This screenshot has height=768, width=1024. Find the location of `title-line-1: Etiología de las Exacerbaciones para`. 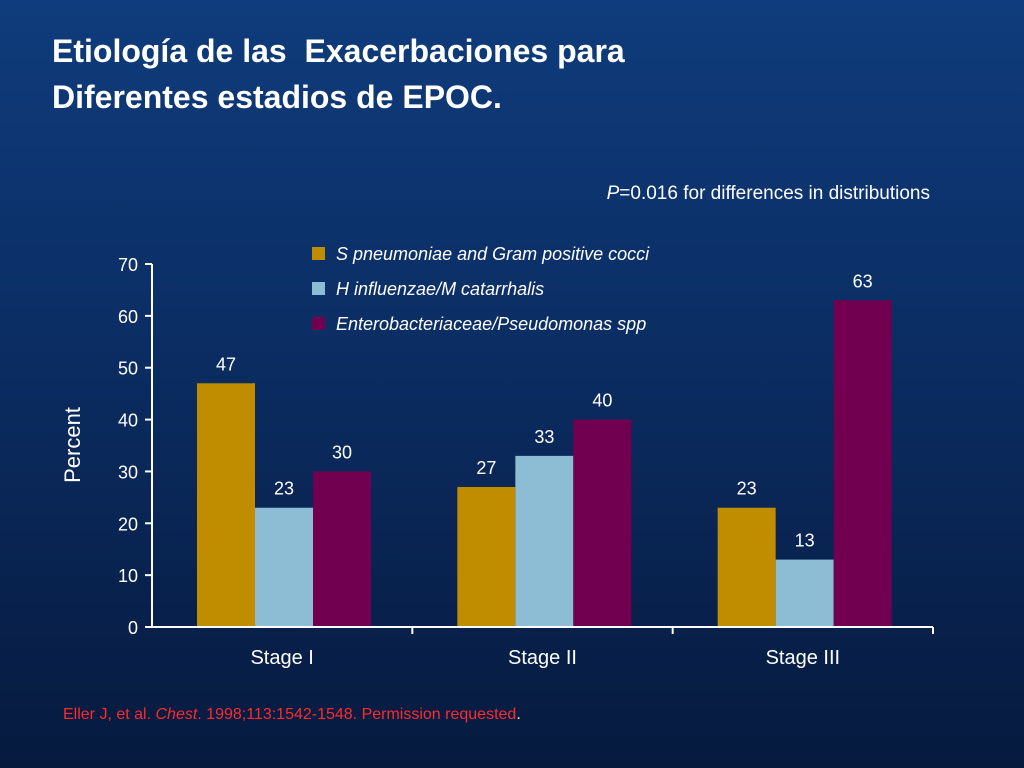

title-line-1: Etiología de las Exacerbaciones para is located at coordinates (338, 51).